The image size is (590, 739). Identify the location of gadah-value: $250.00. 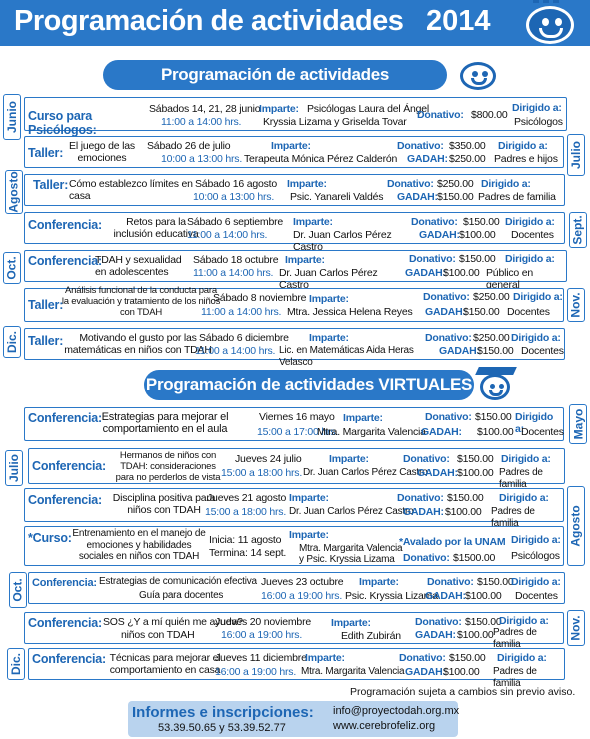
(467, 159).